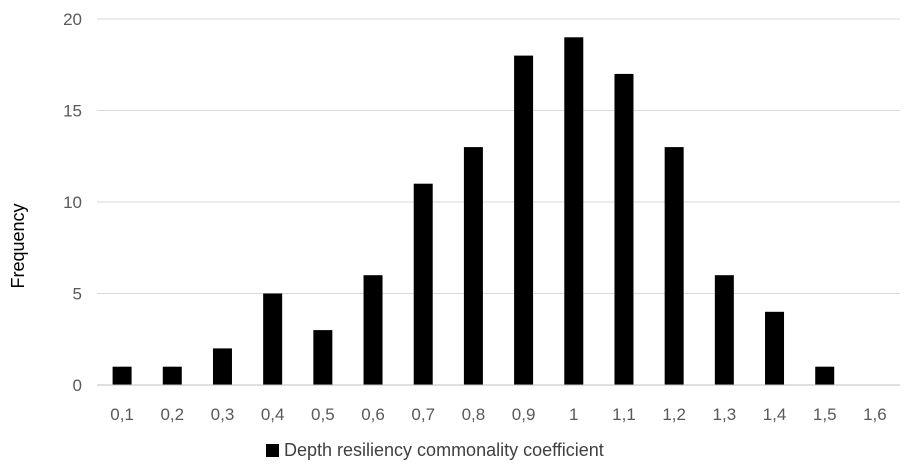 The width and height of the screenshot is (915, 465). What do you see at coordinates (122, 414) in the screenshot?
I see `x-tick-label: 0,1` at bounding box center [122, 414].